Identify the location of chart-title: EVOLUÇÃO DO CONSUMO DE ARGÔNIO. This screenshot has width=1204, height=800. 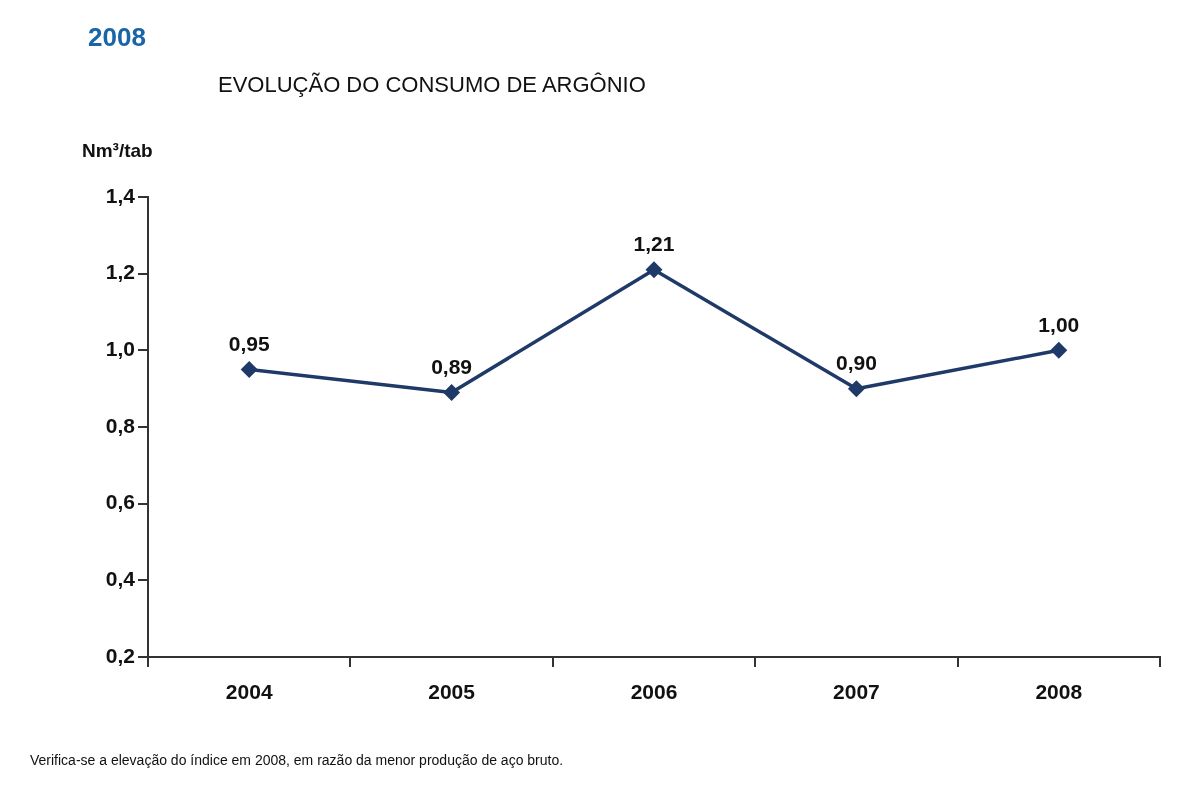
(432, 85).